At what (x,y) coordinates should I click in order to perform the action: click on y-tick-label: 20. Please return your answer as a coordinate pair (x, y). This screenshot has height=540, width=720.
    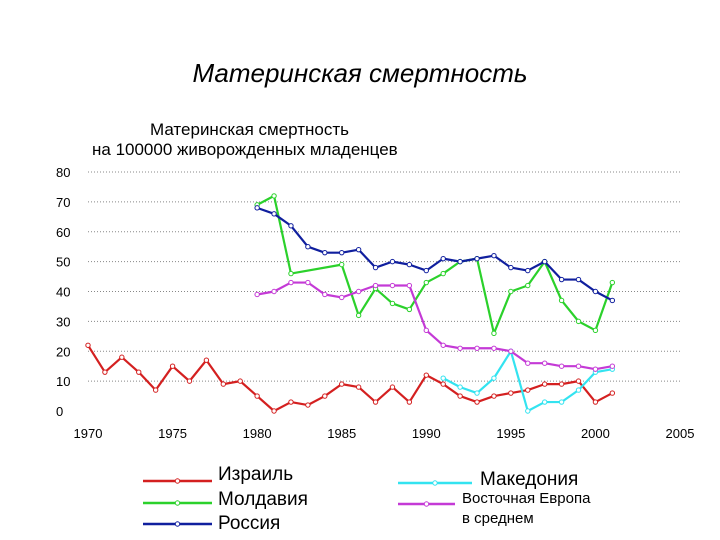
    Looking at the image, I should click on (63, 351).